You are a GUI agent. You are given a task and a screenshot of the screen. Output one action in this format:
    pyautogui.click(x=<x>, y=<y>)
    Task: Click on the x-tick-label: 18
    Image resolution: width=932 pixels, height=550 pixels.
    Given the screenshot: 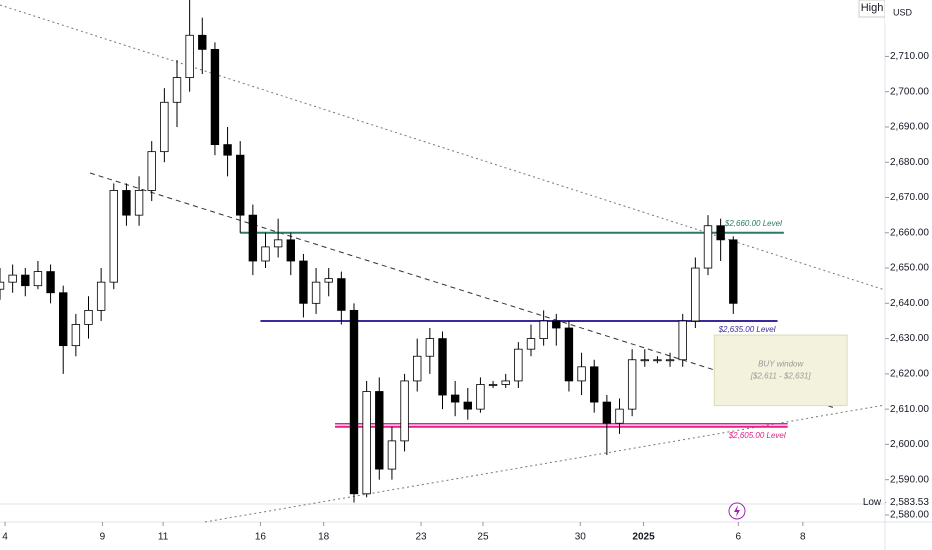 What is the action you would take?
    pyautogui.click(x=324, y=537)
    